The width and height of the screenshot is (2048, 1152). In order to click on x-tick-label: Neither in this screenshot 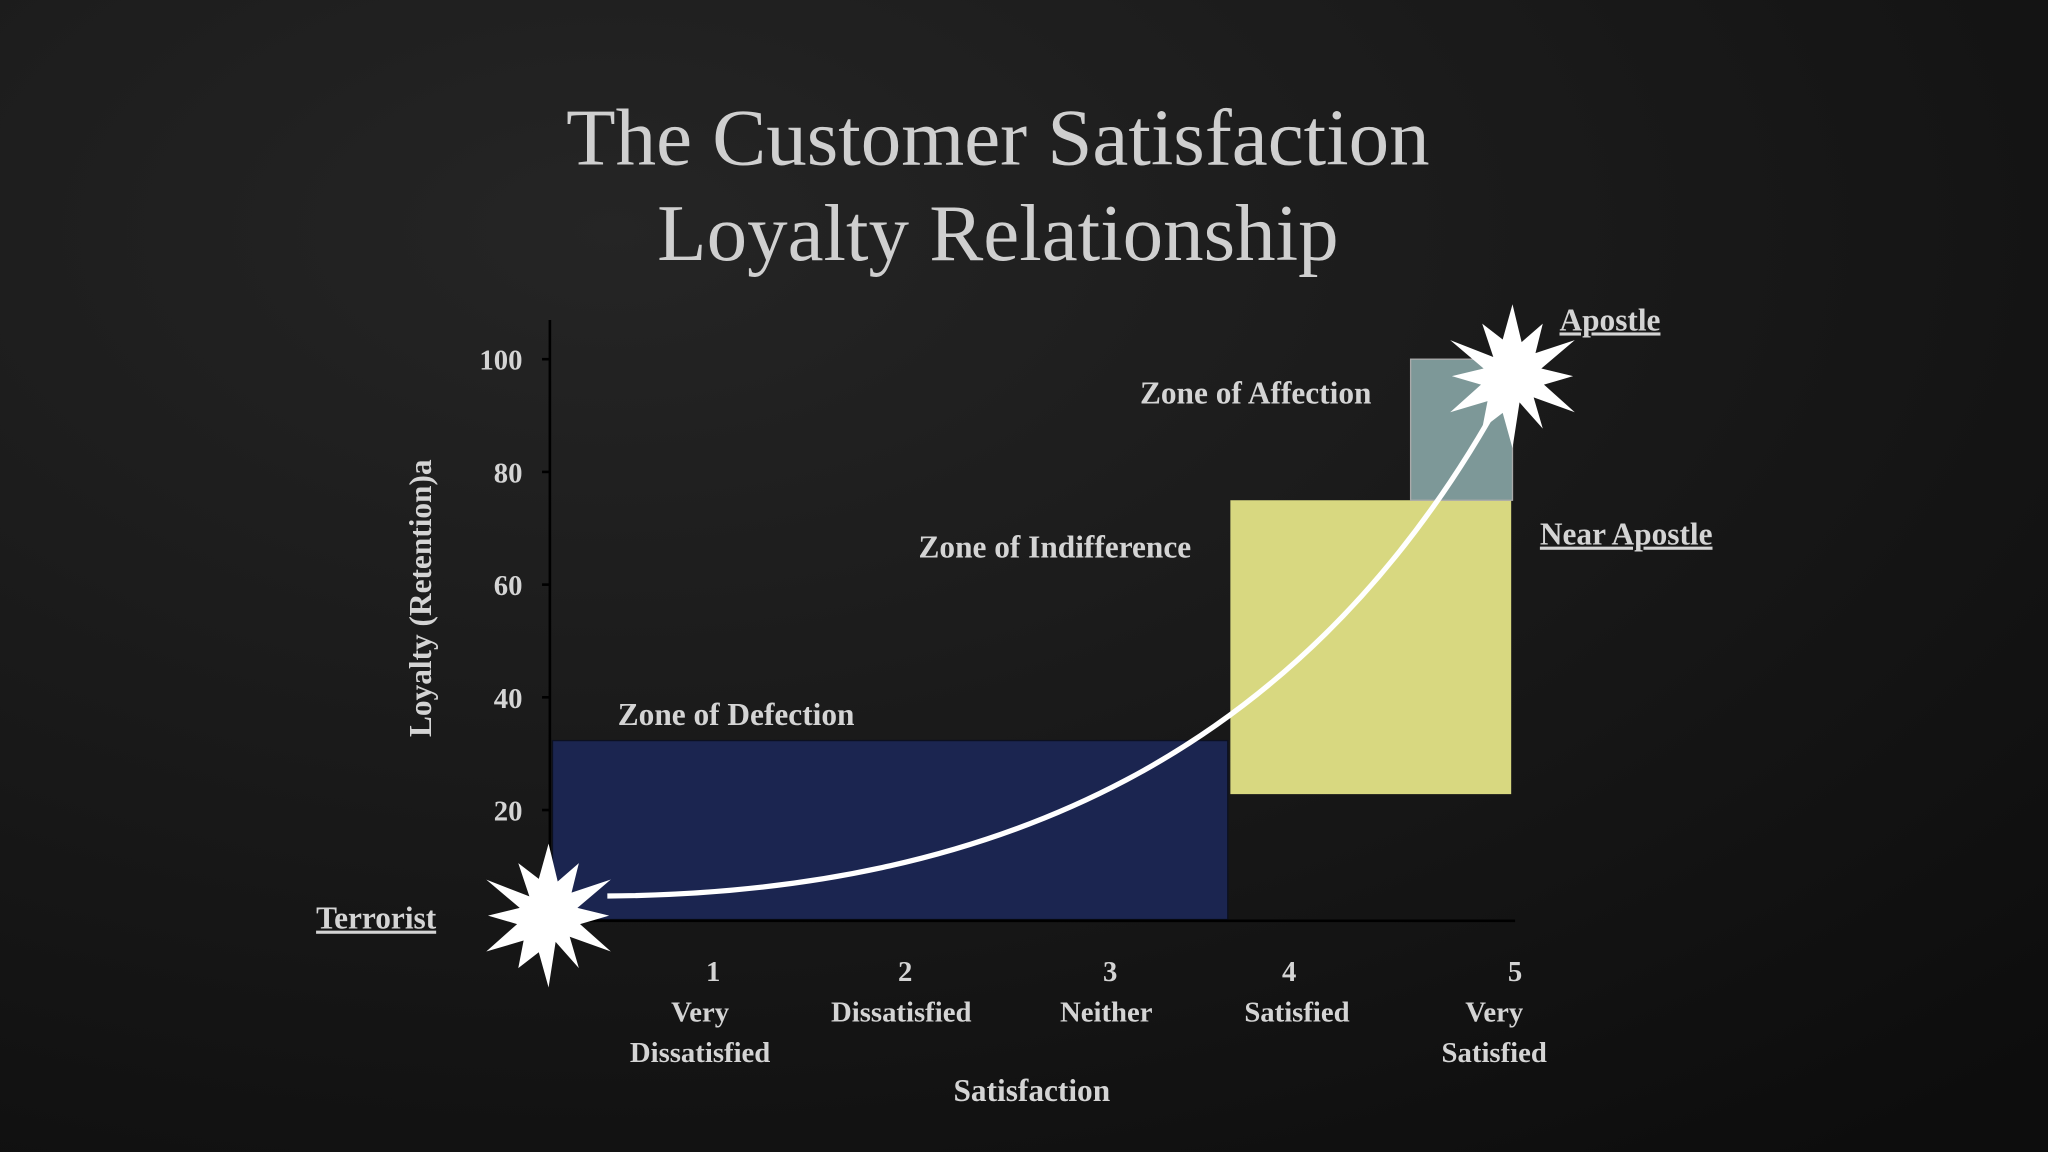, I will do `click(1106, 1012)`.